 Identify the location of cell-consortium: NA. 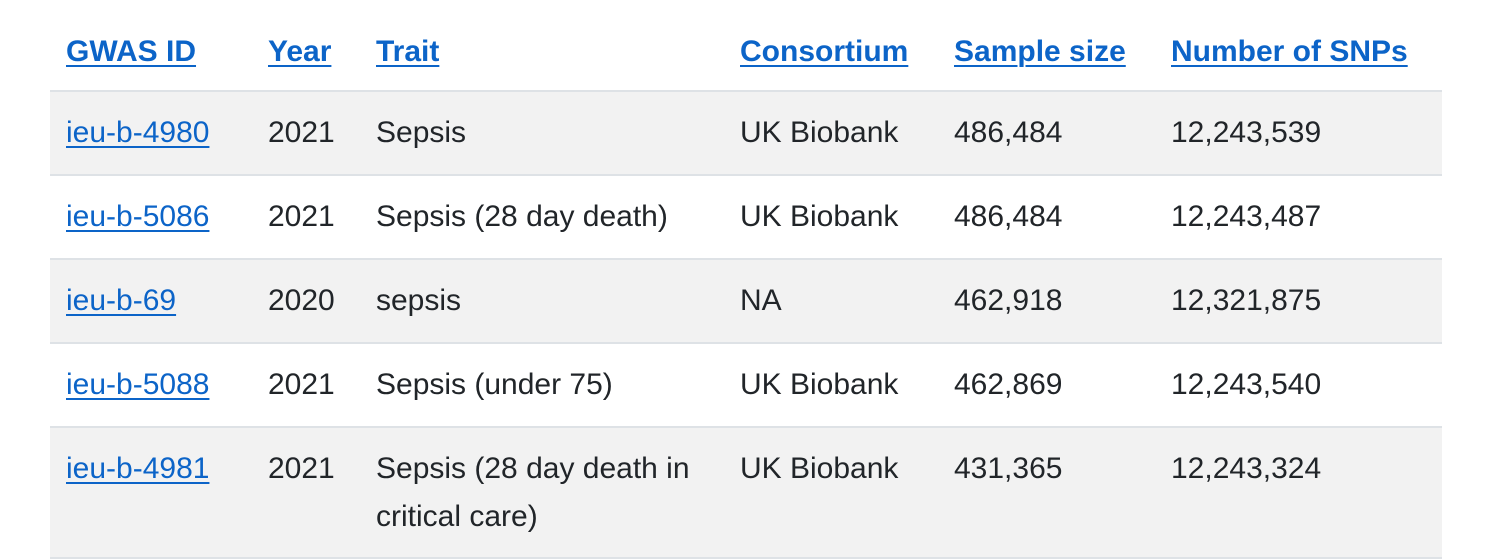
(761, 300).